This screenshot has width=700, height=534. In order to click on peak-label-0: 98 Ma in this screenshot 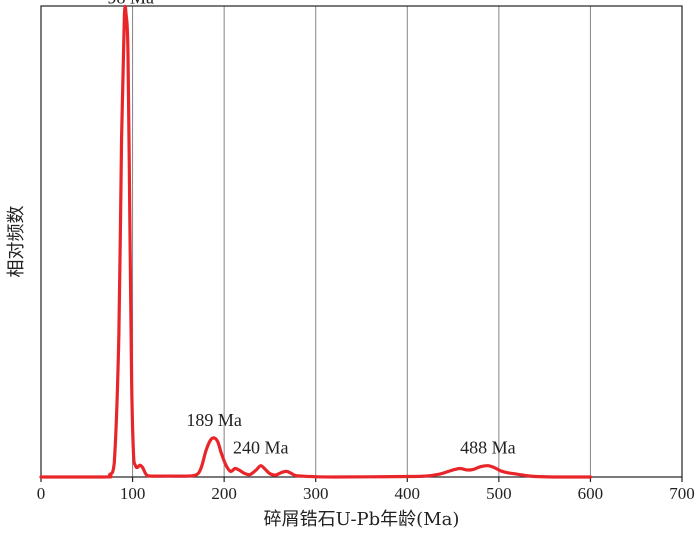, I will do `click(130, 3)`.